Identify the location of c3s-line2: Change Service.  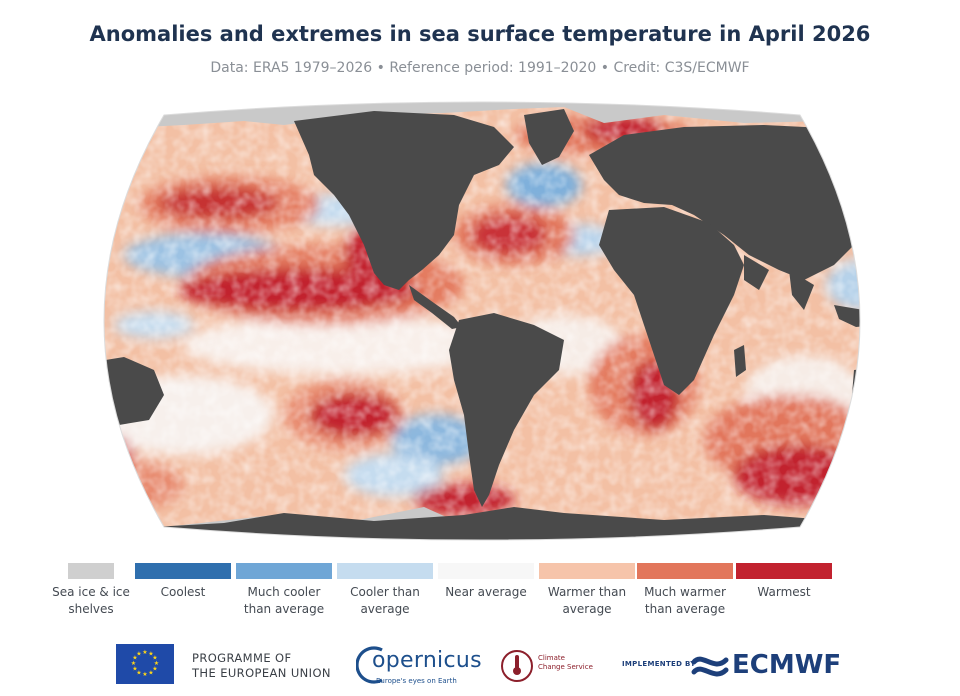
(565, 667).